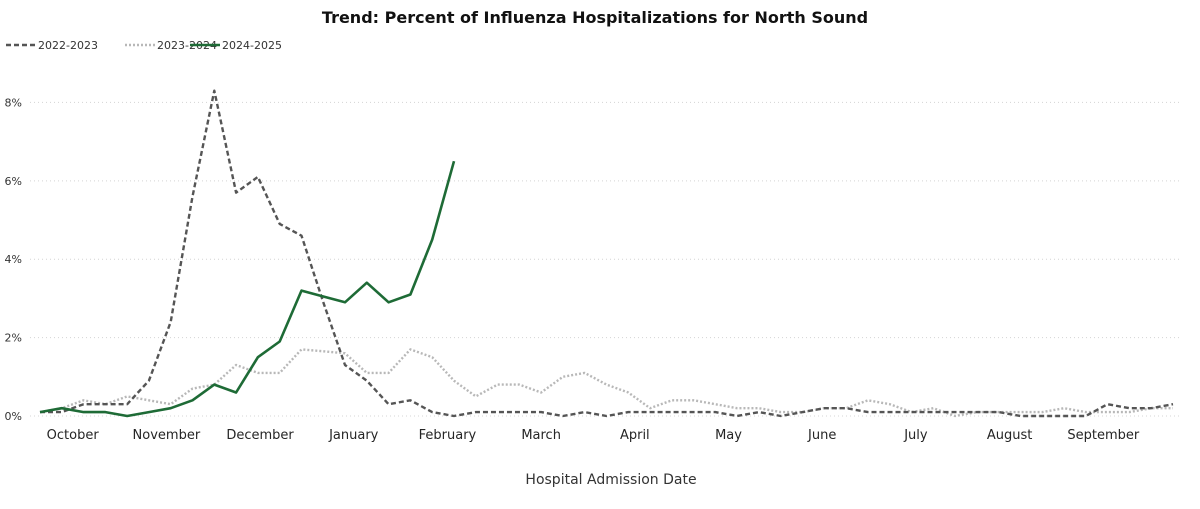 Image resolution: width=1200 pixels, height=509 pixels. I want to click on x-tick-label: October, so click(73, 435).